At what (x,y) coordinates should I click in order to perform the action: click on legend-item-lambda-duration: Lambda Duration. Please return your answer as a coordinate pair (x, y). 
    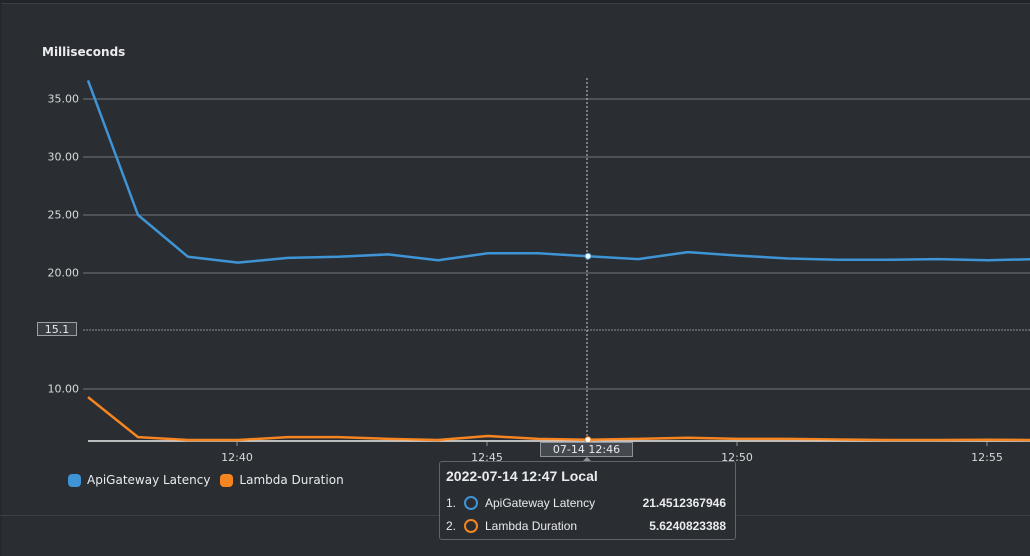
    Looking at the image, I should click on (282, 480).